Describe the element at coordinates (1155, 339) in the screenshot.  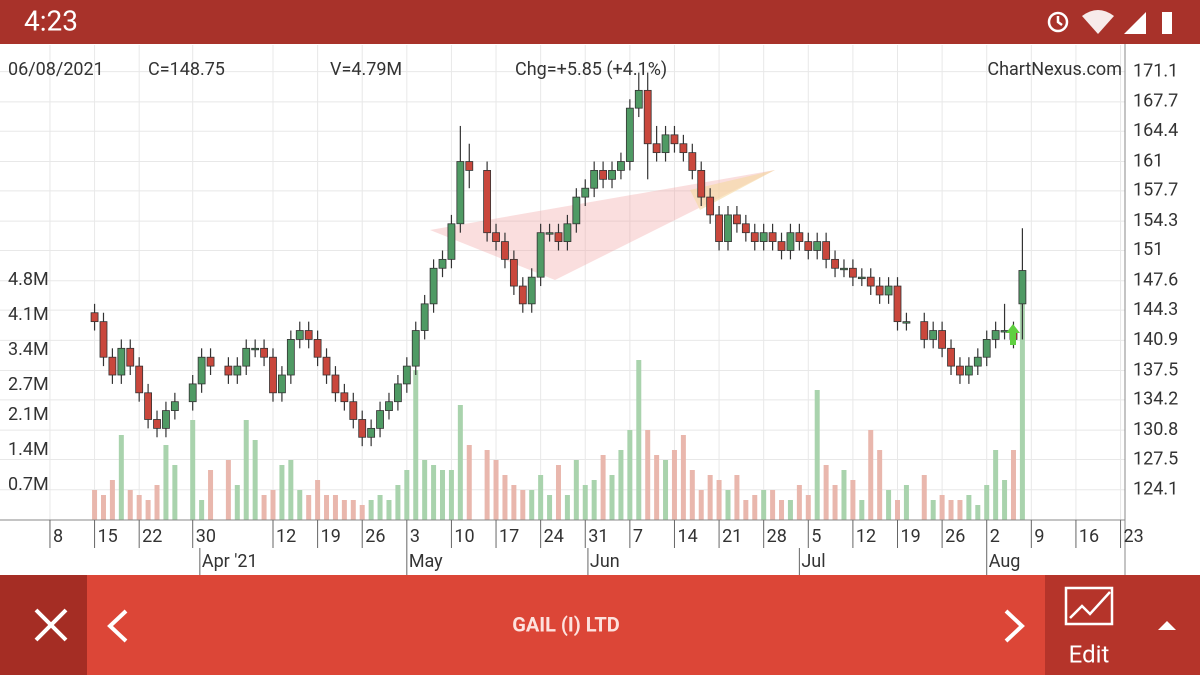
I see `price-tick-label: 140.9` at that location.